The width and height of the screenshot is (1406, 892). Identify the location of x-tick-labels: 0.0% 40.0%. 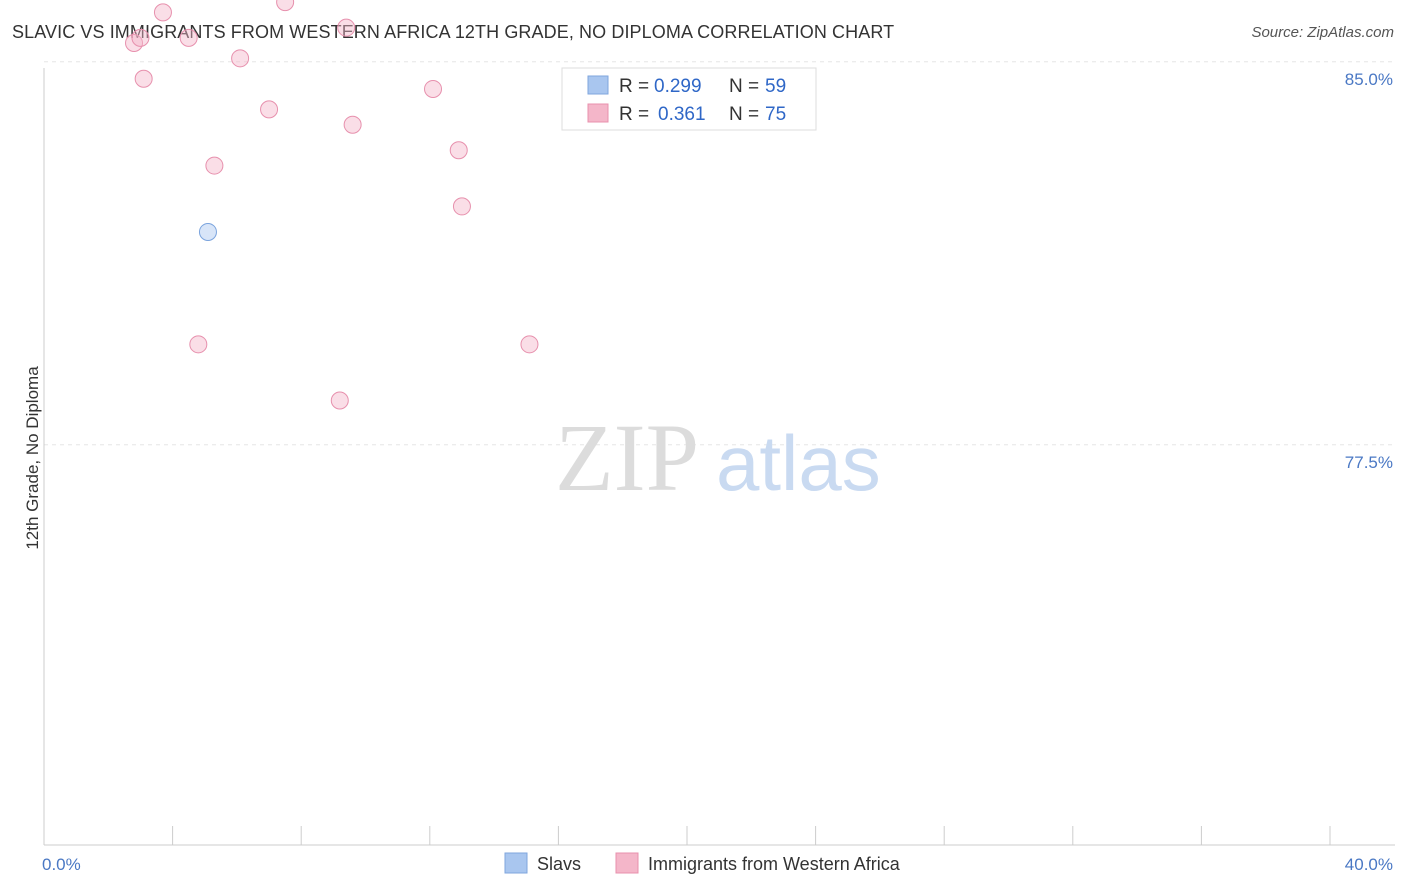
(717, 864).